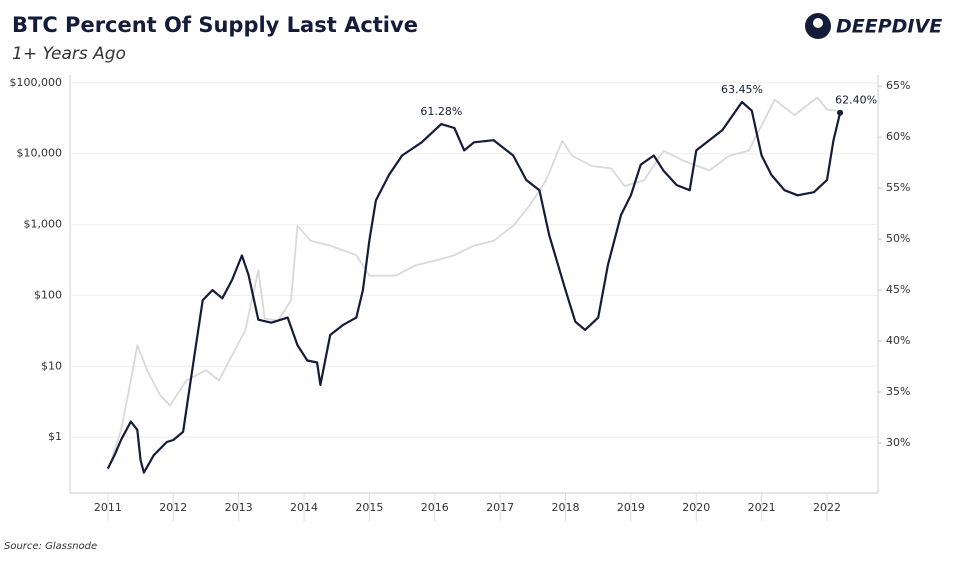  Describe the element at coordinates (51, 365) in the screenshot. I see `y-tick-label: $10` at that location.